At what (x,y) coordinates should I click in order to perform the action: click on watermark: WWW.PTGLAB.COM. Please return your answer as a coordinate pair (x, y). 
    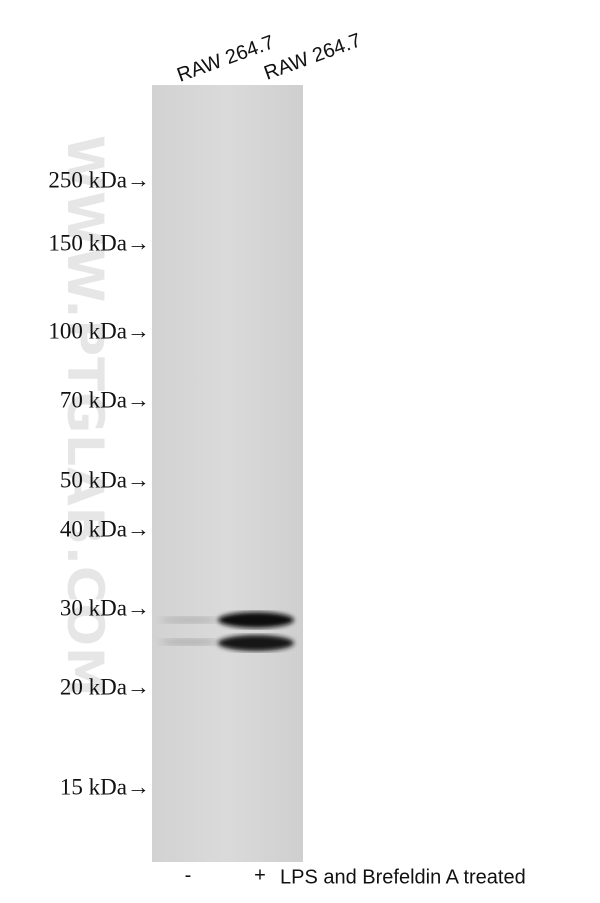
    Looking at the image, I should click on (85, 416).